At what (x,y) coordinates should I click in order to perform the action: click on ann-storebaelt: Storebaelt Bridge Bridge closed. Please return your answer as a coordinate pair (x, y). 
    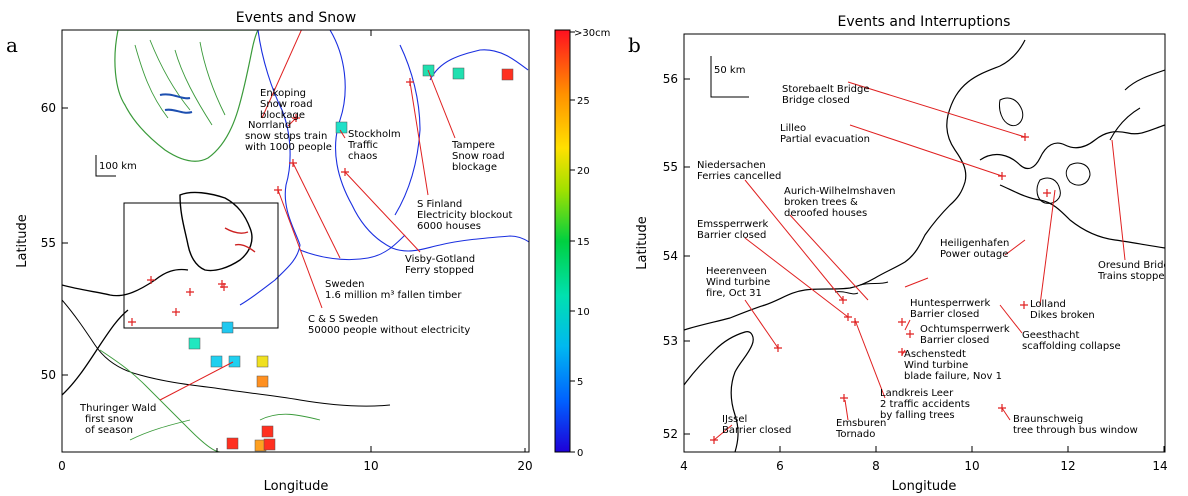
    Looking at the image, I should click on (827, 95).